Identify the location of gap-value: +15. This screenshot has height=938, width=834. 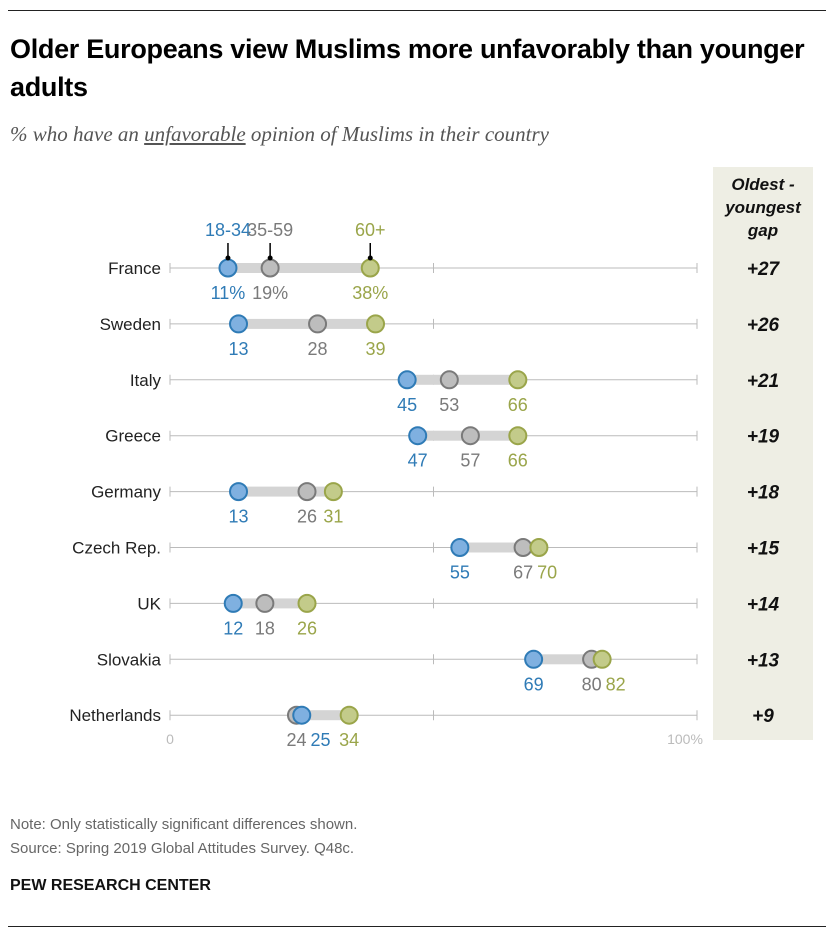
(763, 549).